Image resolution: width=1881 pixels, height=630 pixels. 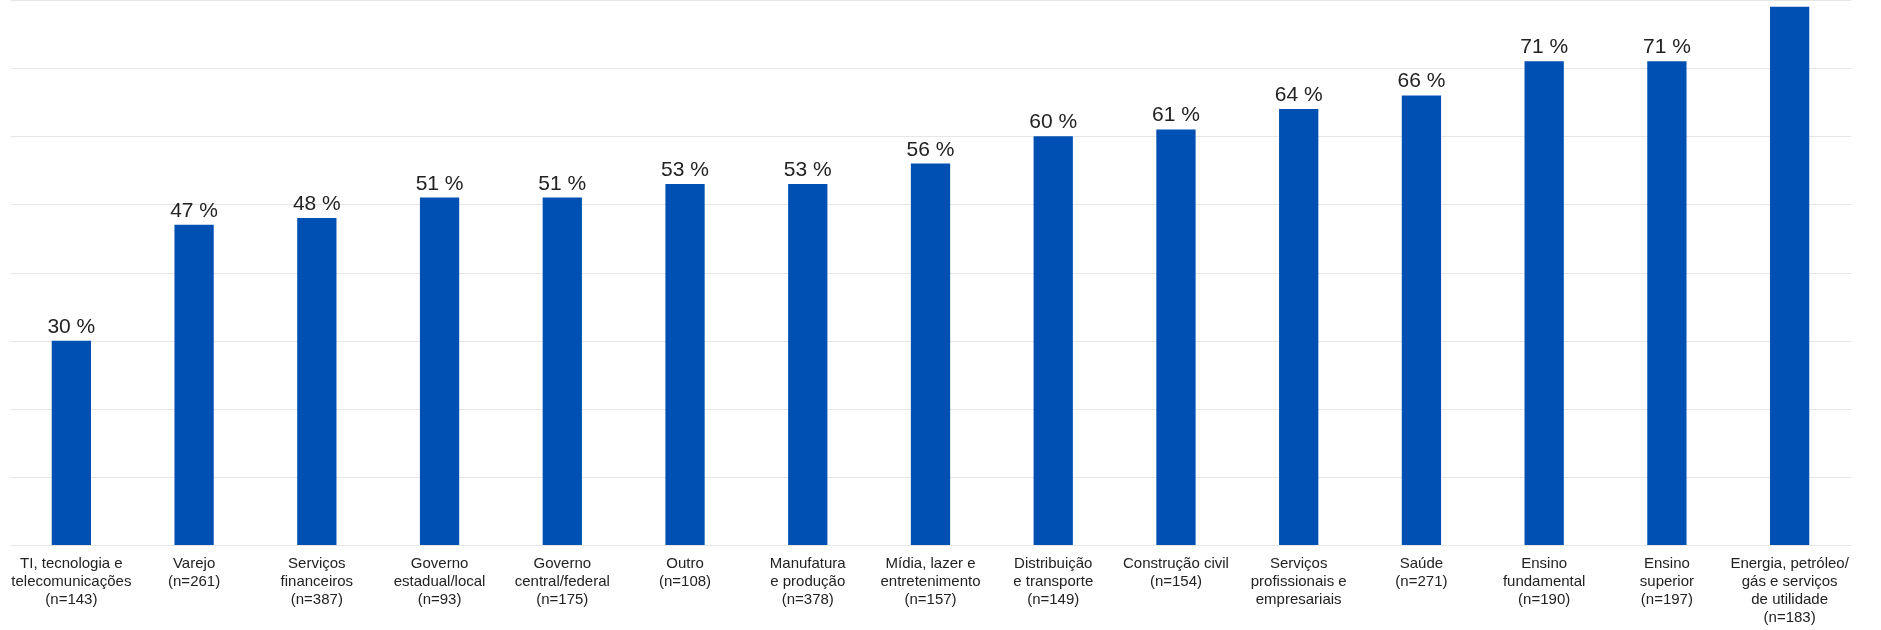 What do you see at coordinates (562, 580) in the screenshot?
I see `x-tick-label: Governo central/federal (n=175)` at bounding box center [562, 580].